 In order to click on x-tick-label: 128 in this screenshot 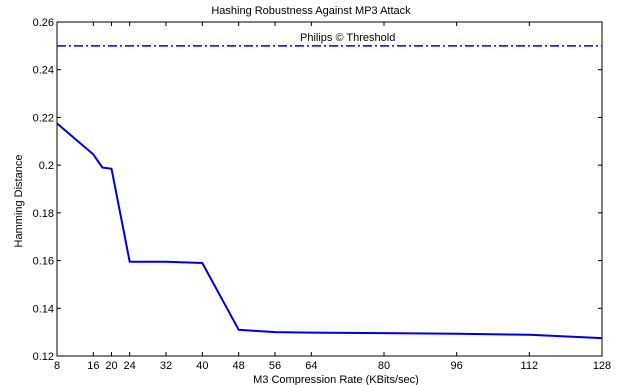, I will do `click(602, 366)`.